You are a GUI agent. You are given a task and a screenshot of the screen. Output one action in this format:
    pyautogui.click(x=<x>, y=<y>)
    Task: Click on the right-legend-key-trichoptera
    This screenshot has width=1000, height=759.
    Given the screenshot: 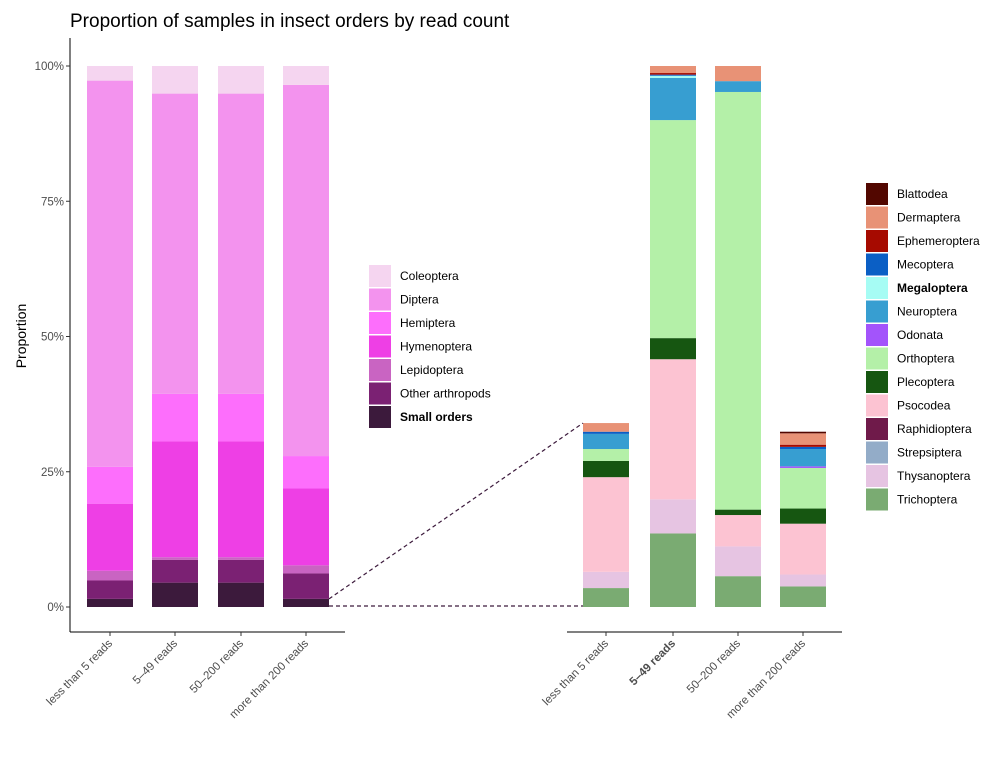 What is the action you would take?
    pyautogui.click(x=877, y=499)
    